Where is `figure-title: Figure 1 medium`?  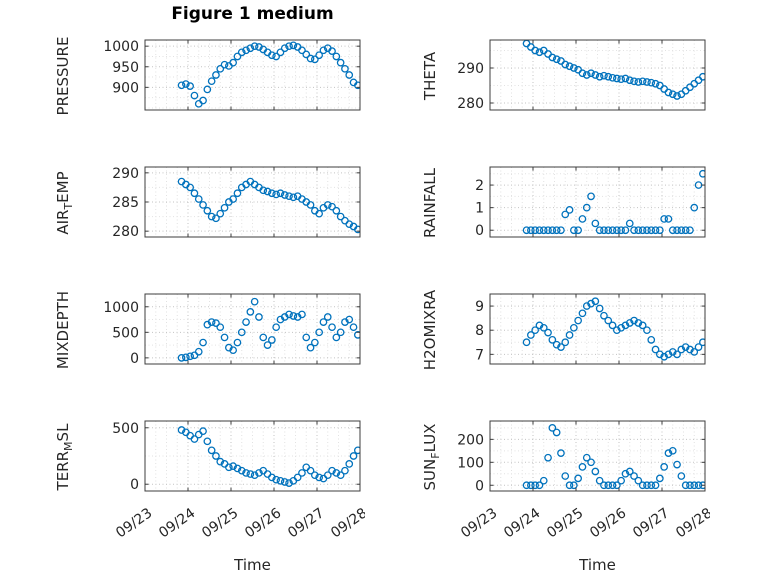
figure-title: Figure 1 medium is located at coordinates (252, 14).